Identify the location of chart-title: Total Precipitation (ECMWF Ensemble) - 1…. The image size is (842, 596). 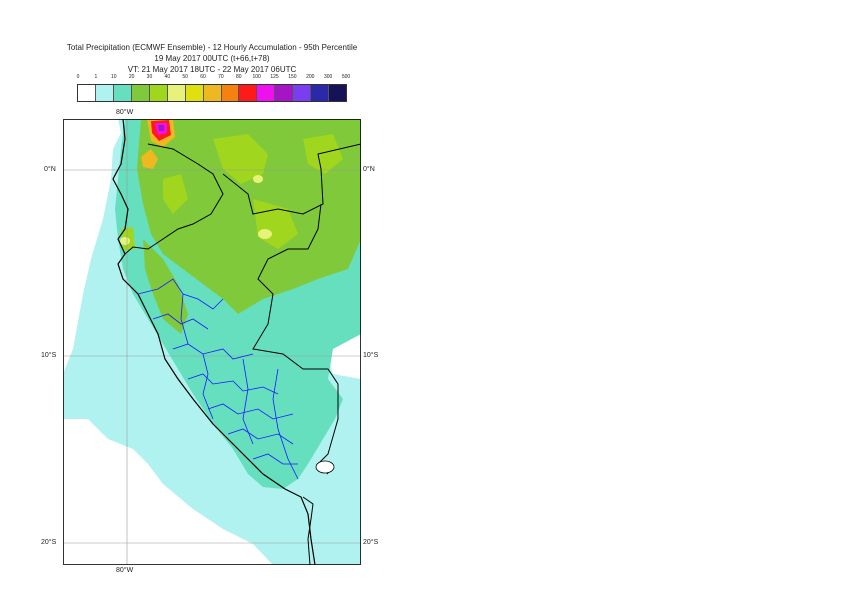
(212, 47).